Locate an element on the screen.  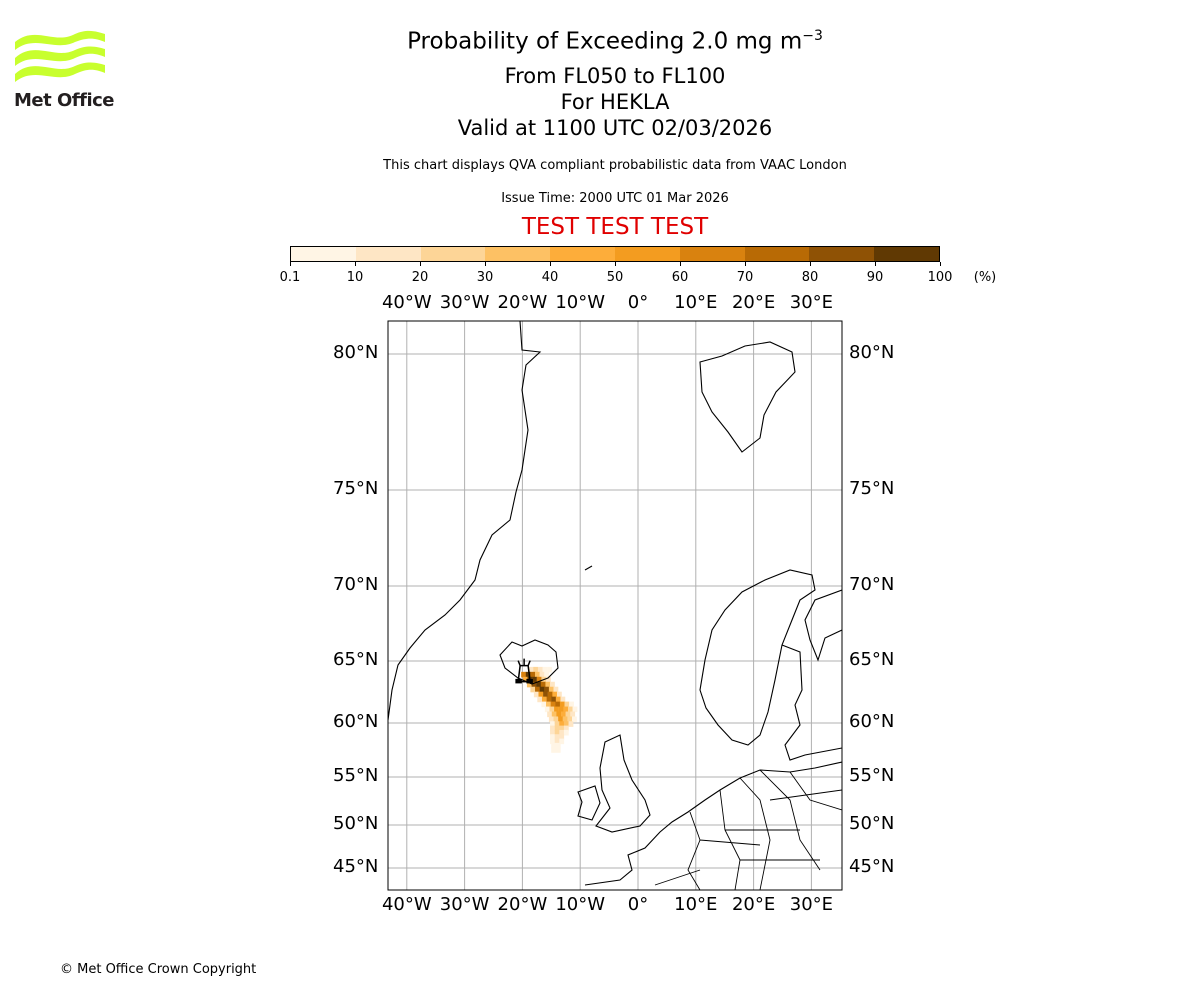
met-office-logo-waves is located at coordinates (60, 56).